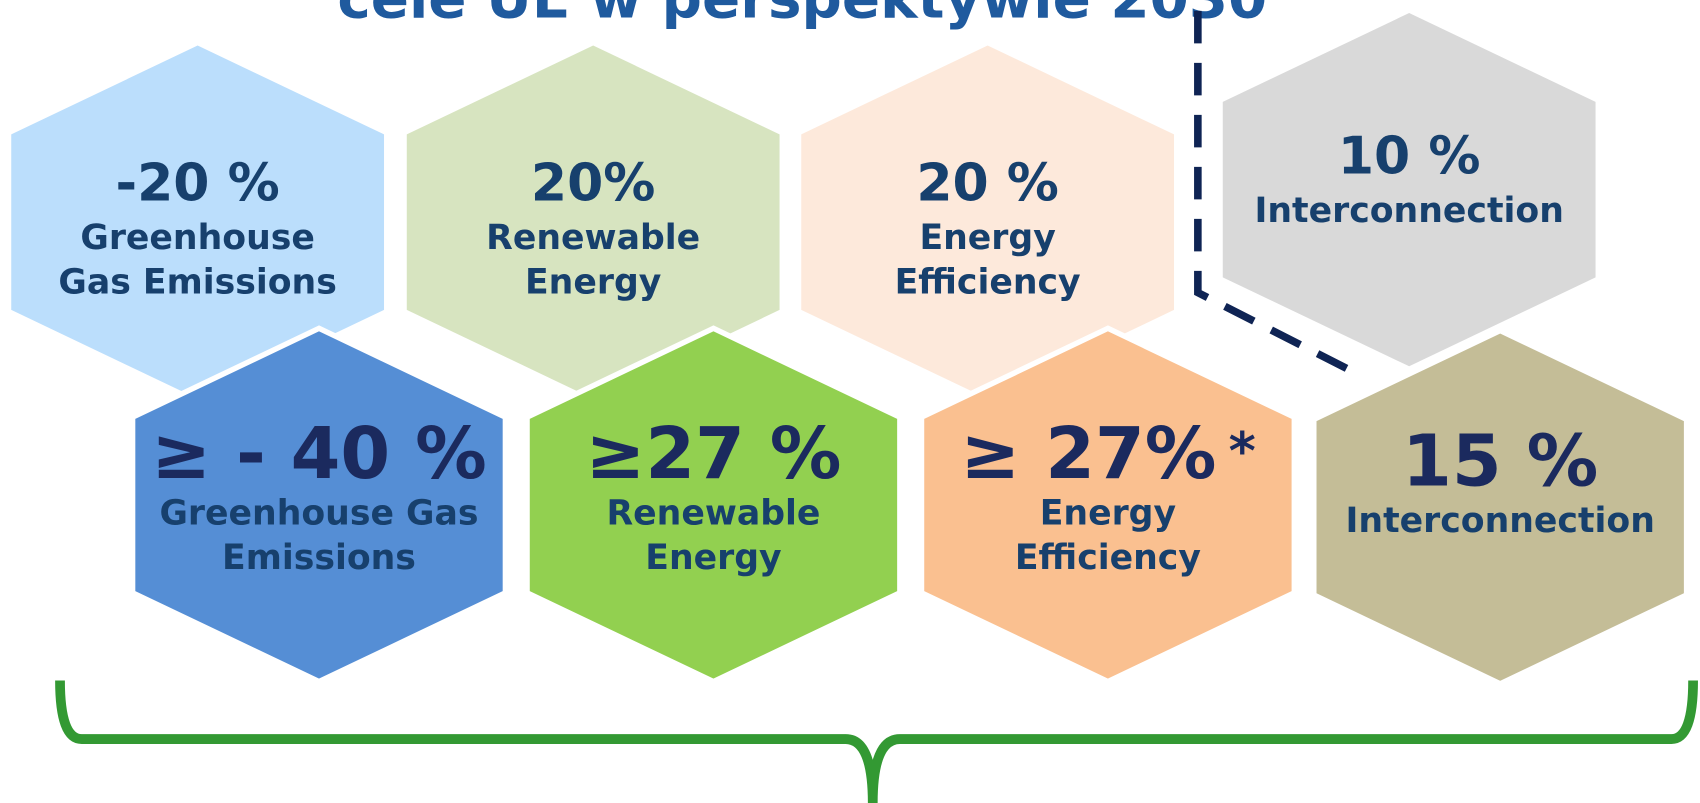 Image resolution: width=1700 pixels, height=803 pixels. Describe the element at coordinates (197, 283) in the screenshot. I see `target-label: Gas Emissions` at that location.